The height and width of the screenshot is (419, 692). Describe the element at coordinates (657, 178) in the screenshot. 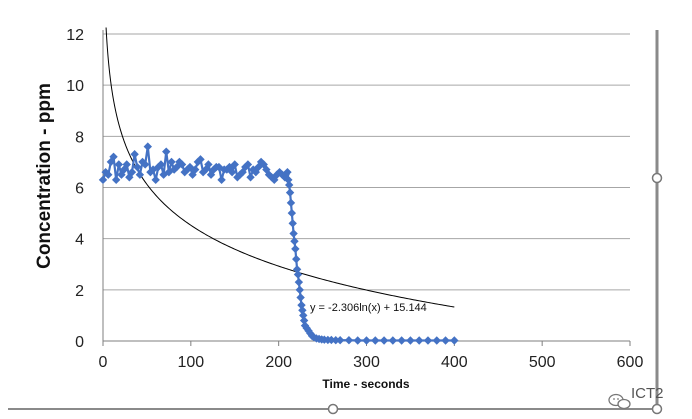

I see `resize-handle-right` at that location.